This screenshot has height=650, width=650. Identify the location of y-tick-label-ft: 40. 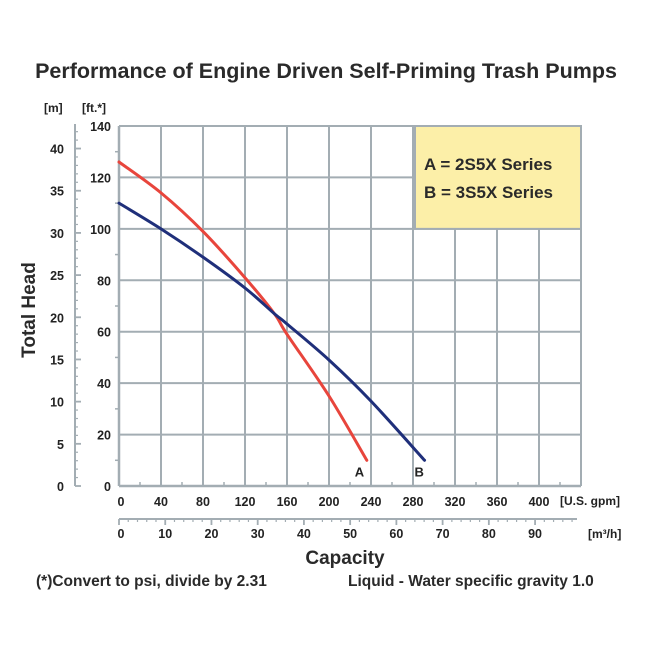
(104, 384).